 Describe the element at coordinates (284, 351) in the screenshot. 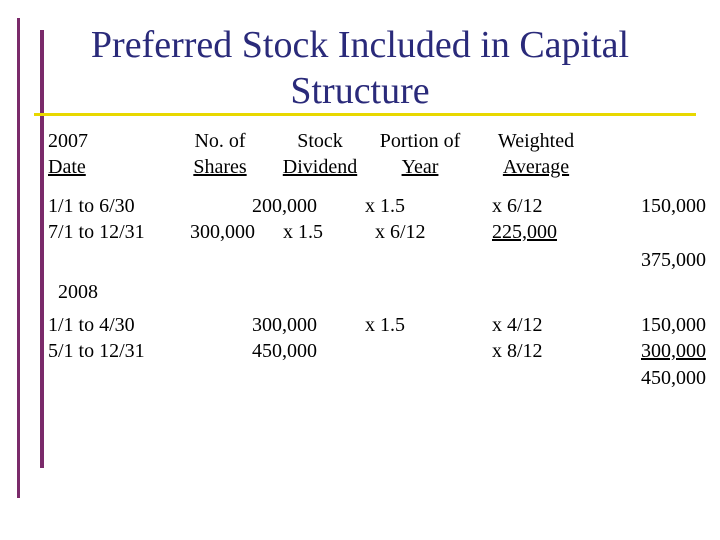

I see `row-2008-2-shares: 450,000` at that location.